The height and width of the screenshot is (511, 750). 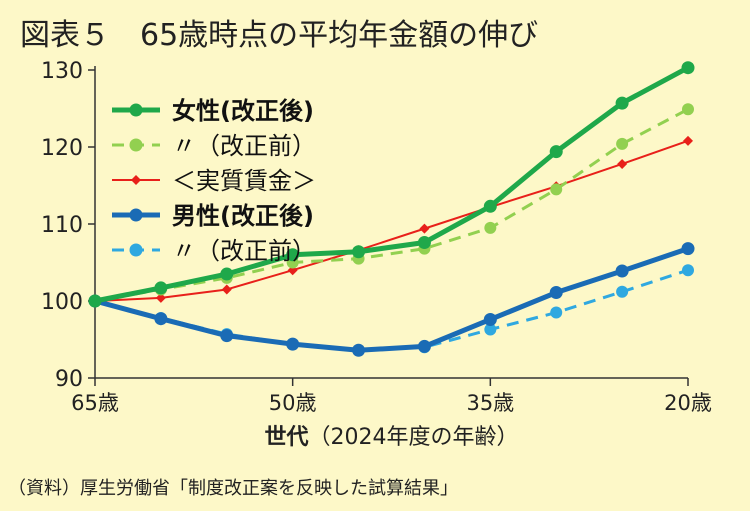 I want to click on x-axis-title-bold: 世代, so click(x=286, y=437).